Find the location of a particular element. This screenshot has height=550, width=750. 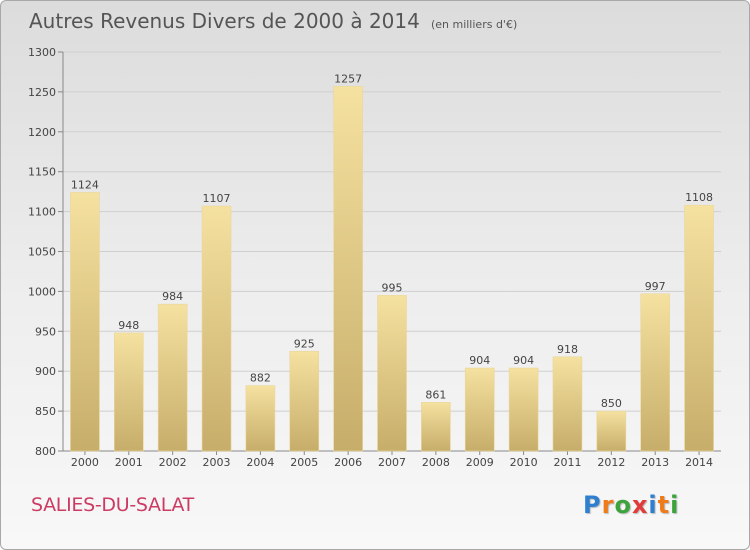

data-label-2008: 861 is located at coordinates (435, 394).